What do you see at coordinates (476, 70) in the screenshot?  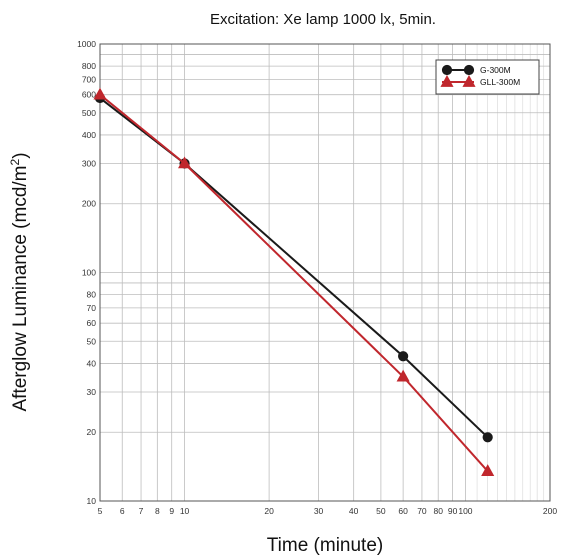 I see `legend-item: G-300M` at bounding box center [476, 70].